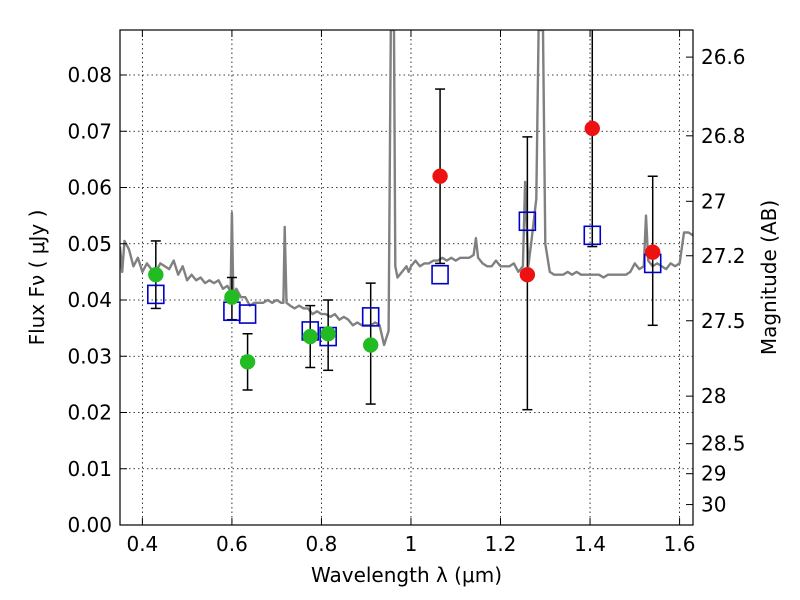 The width and height of the screenshot is (800, 600). I want to click on mag-tick-label: 28, so click(713, 396).